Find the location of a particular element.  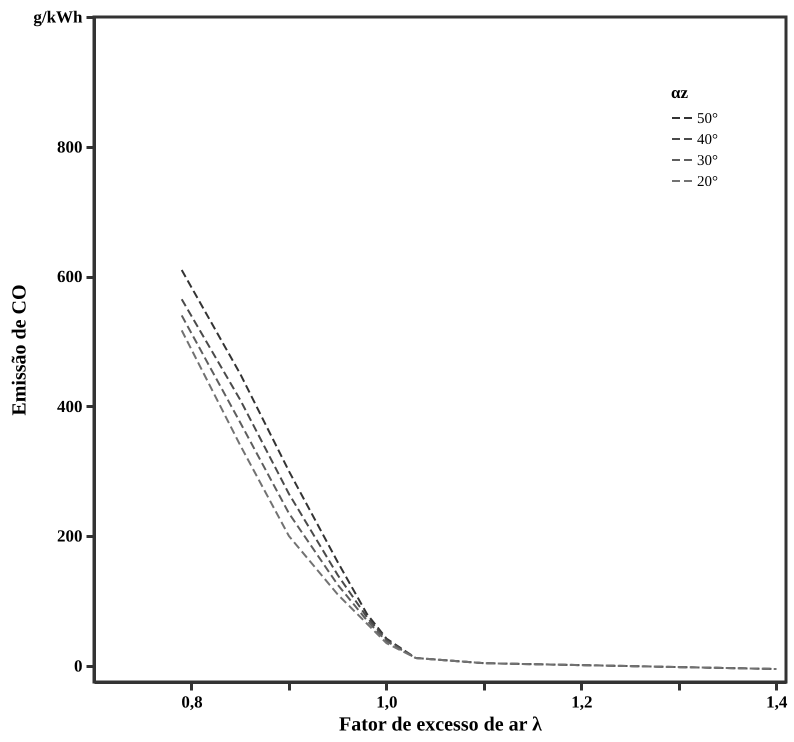

legend-label: 20° is located at coordinates (707, 182).